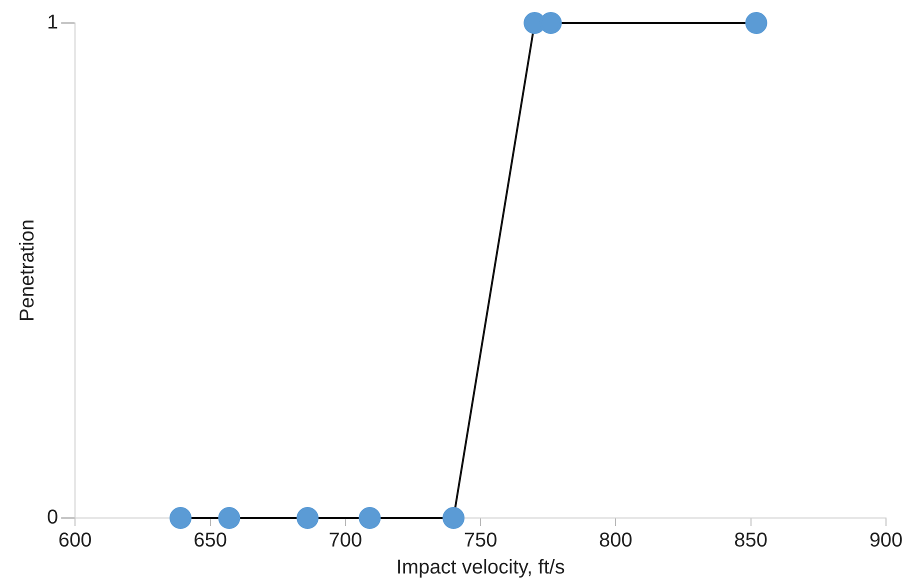 The width and height of the screenshot is (916, 588). Describe the element at coordinates (52, 517) in the screenshot. I see `y-tick-label: 0` at that location.